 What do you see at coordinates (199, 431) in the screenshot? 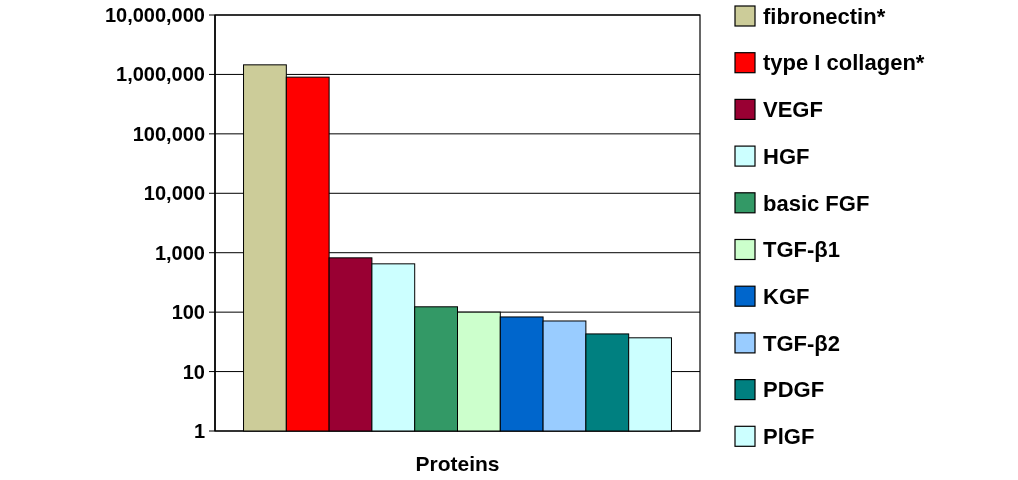
I see `y-tick-label: 1` at bounding box center [199, 431].